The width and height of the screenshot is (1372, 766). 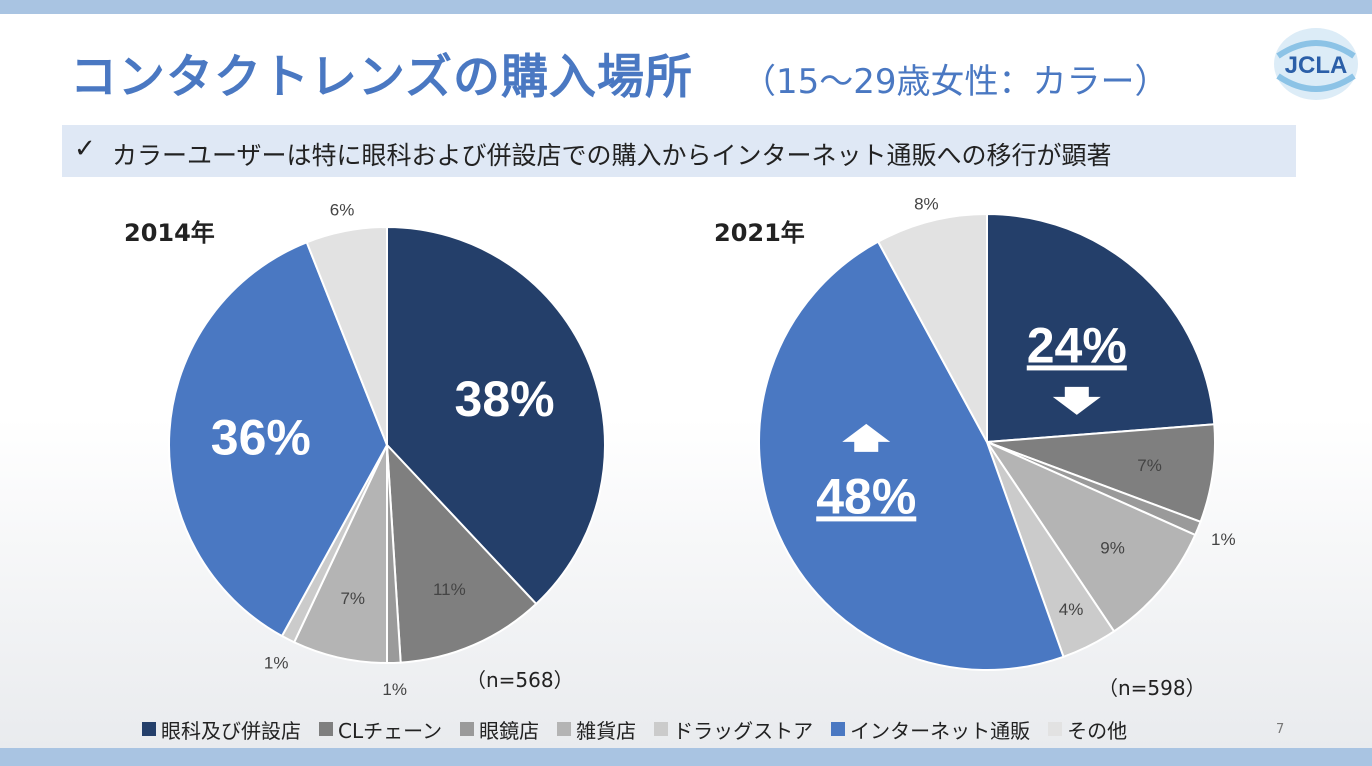 What do you see at coordinates (926, 203) in the screenshot?
I see `pie-label-2021-other: 8%` at bounding box center [926, 203].